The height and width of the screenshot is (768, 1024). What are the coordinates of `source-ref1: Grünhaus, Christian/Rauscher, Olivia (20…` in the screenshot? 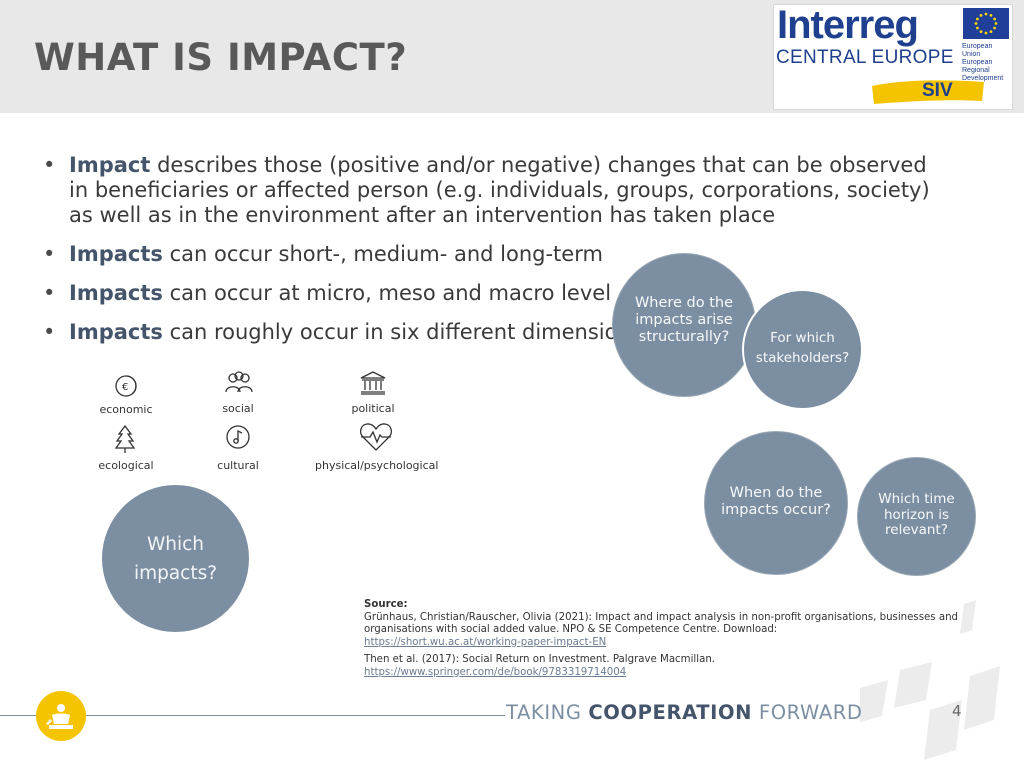 It's located at (661, 623).